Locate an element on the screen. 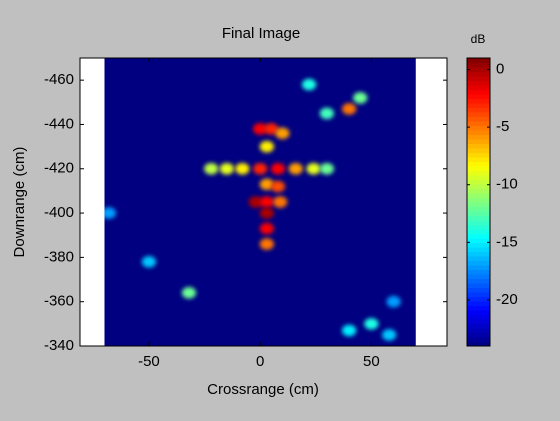 This screenshot has width=560, height=421. y-tick-label: -460 is located at coordinates (59, 79).